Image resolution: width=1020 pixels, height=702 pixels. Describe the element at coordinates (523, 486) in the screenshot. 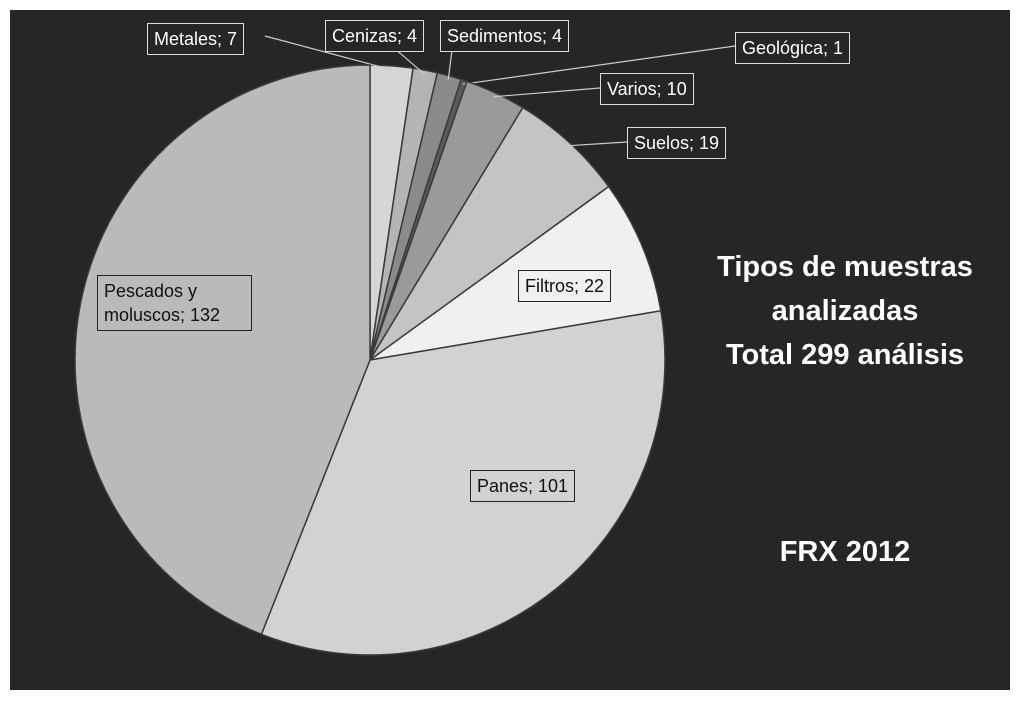

I see `data-label: Panes; 101` at that location.